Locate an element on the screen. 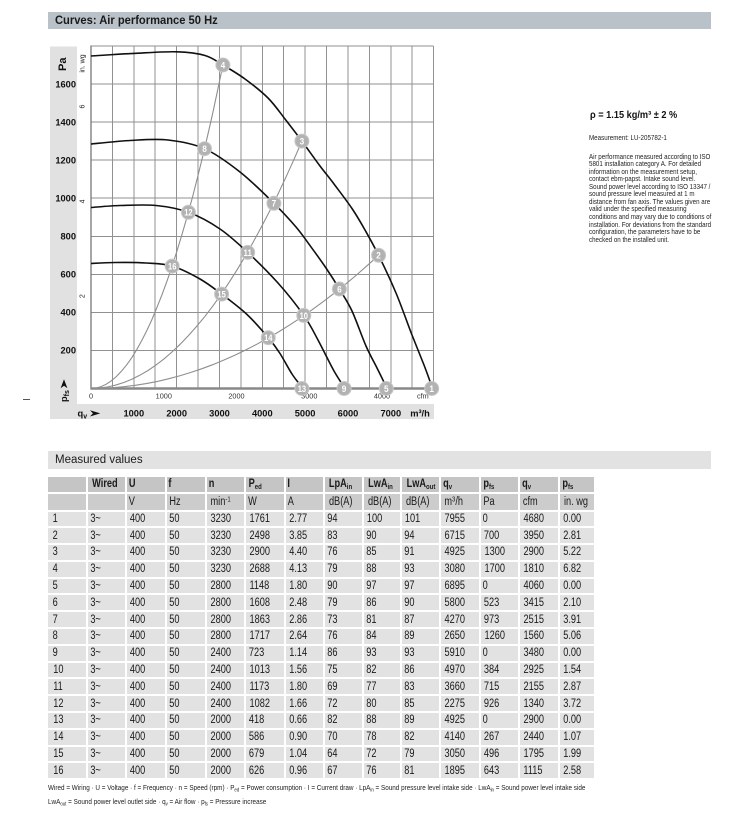  svg-text: m³/h is located at coordinates (420, 414).